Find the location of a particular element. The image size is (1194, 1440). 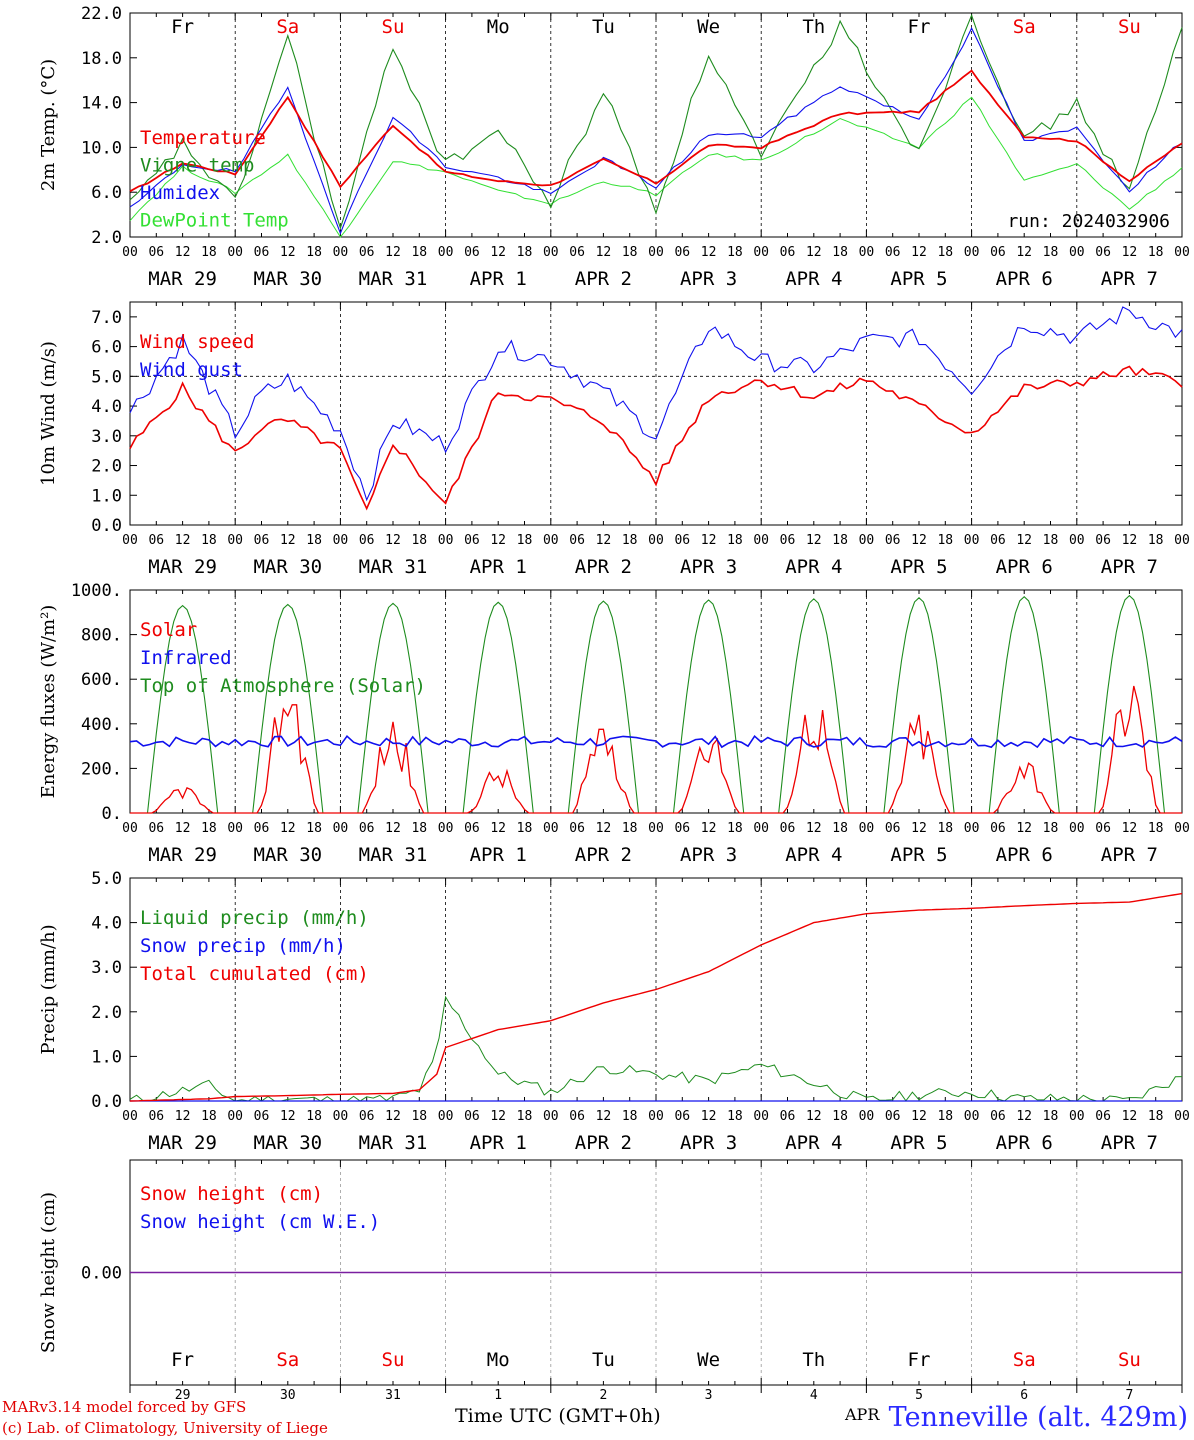

date-label: APR 1 is located at coordinates (498, 279).